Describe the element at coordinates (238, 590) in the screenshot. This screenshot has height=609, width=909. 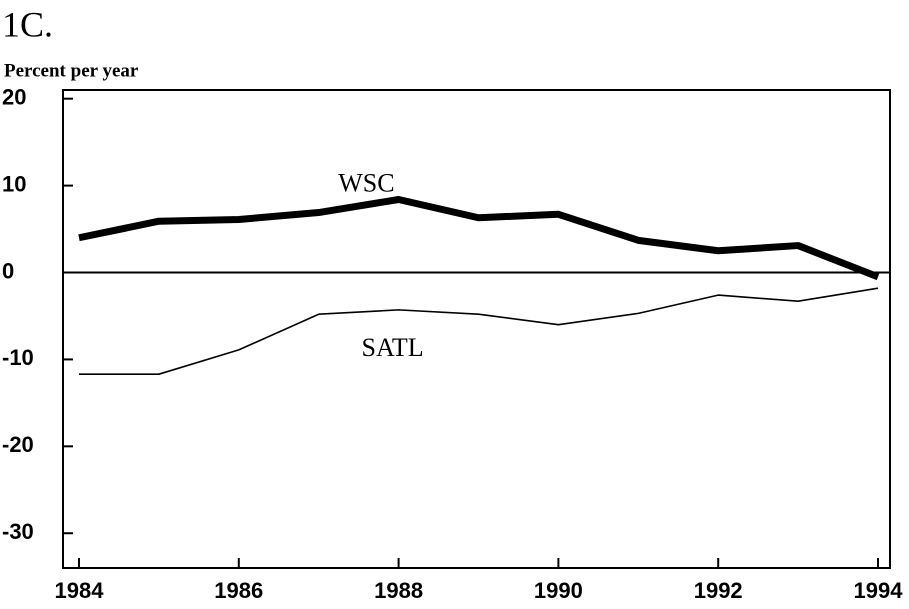
I see `x-tick-label: 1986` at that location.